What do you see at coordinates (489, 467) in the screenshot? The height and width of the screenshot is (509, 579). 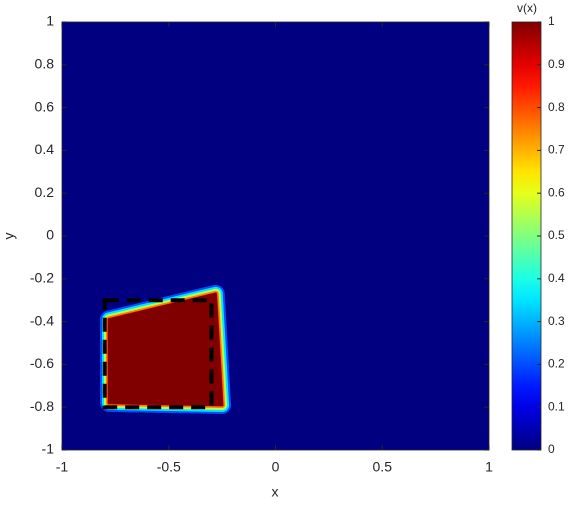 I see `x-tick-label: 1` at bounding box center [489, 467].